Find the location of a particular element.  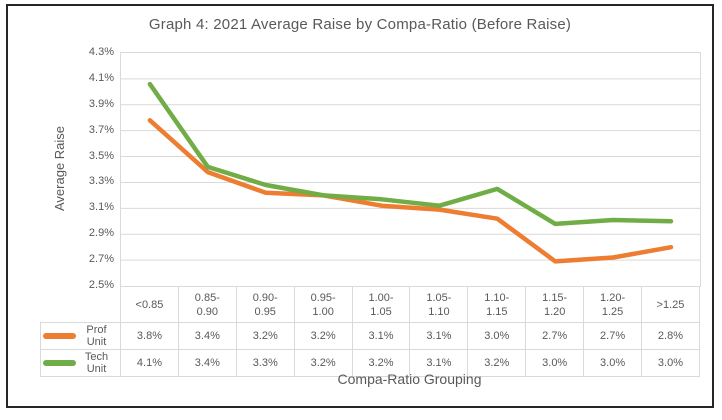

prof-unit-line-swatch-icon is located at coordinates (59, 336).